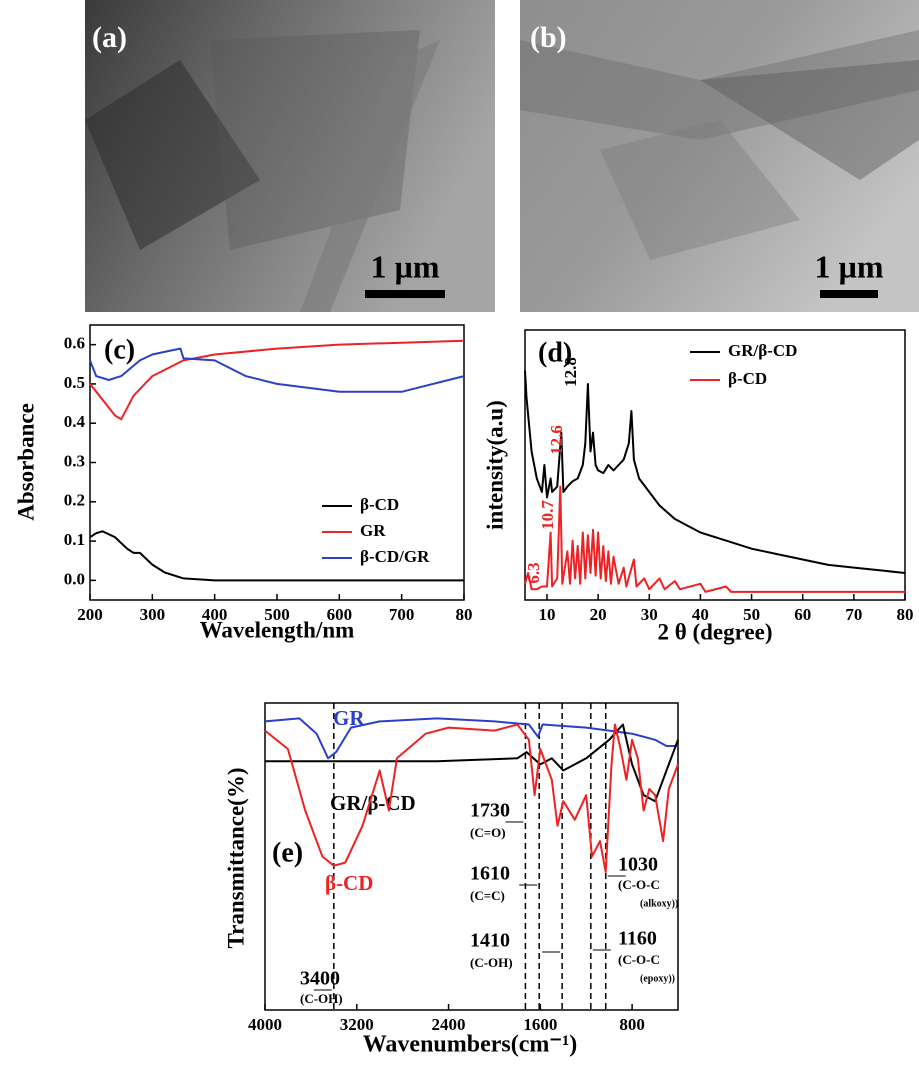 This screenshot has width=919, height=1068. I want to click on image, so click(719, 156).